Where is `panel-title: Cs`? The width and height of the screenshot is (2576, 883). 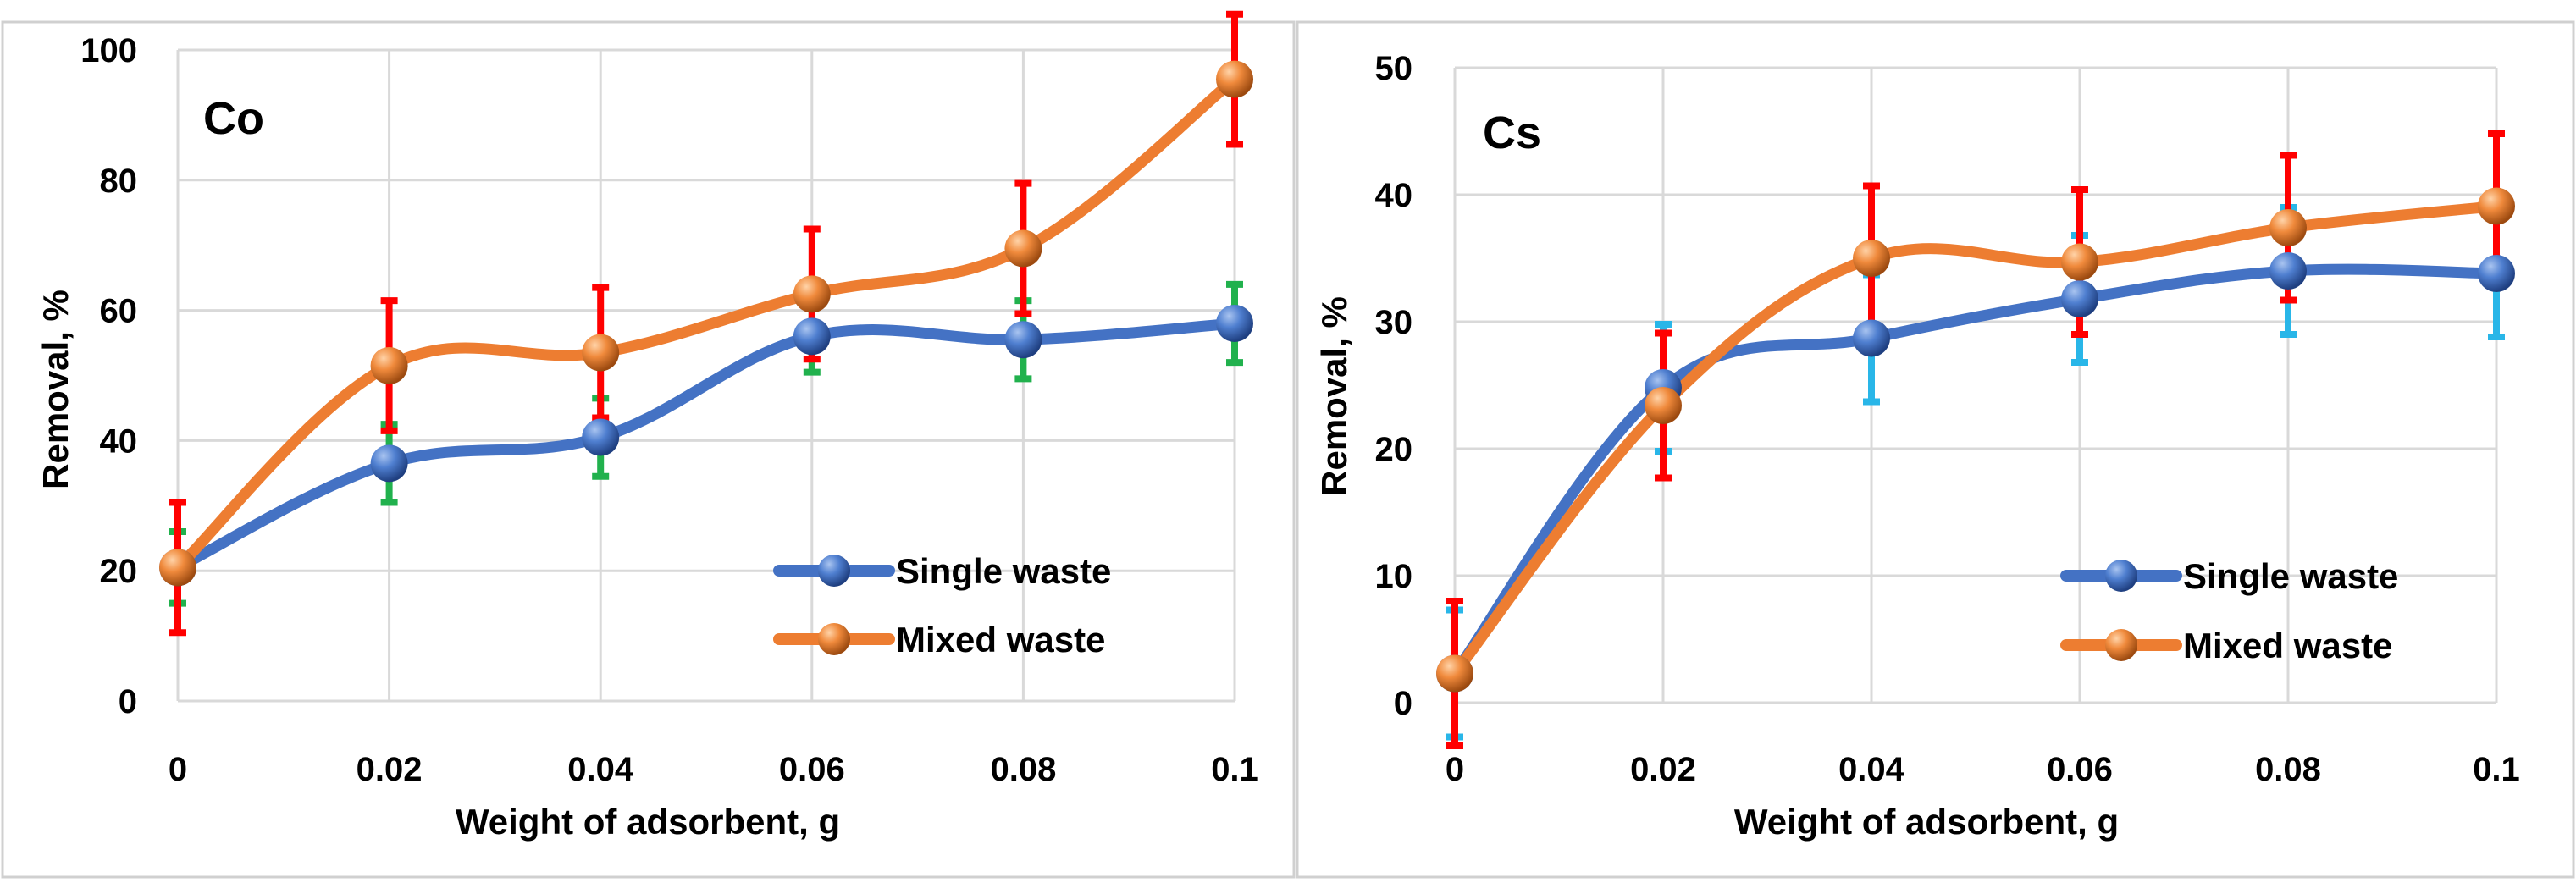 panel-title: Cs is located at coordinates (1512, 133).